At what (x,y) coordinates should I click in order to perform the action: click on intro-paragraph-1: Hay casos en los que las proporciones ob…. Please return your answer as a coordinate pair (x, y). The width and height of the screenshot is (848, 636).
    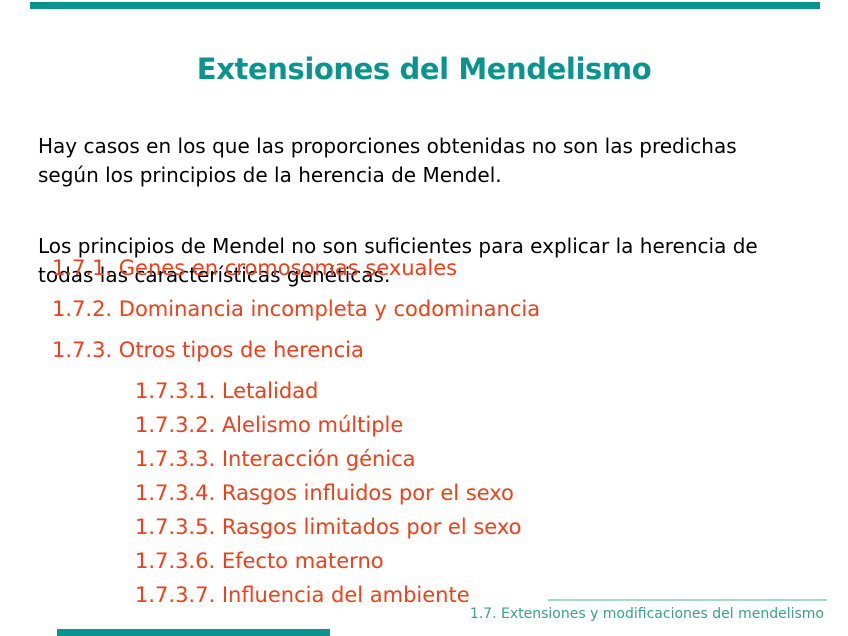
    Looking at the image, I should click on (387, 160).